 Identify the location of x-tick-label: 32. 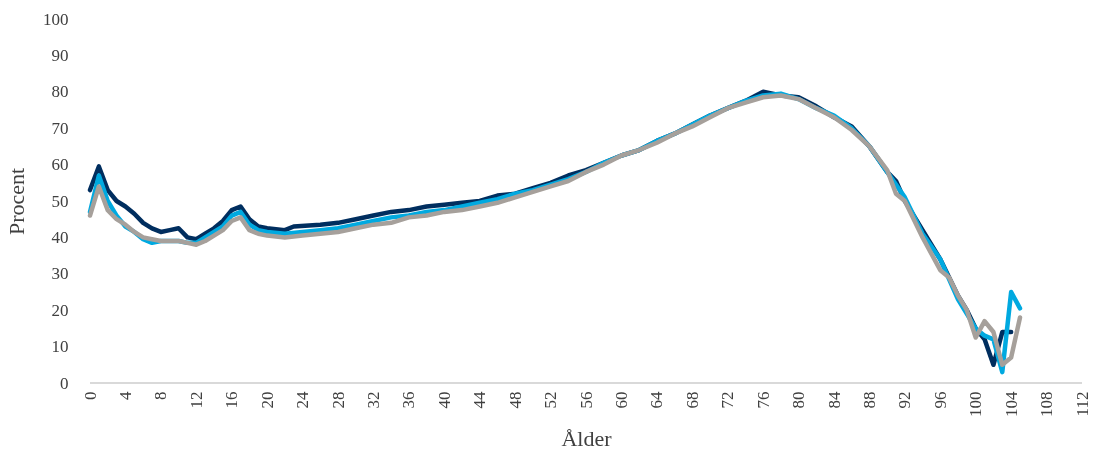
(373, 400).